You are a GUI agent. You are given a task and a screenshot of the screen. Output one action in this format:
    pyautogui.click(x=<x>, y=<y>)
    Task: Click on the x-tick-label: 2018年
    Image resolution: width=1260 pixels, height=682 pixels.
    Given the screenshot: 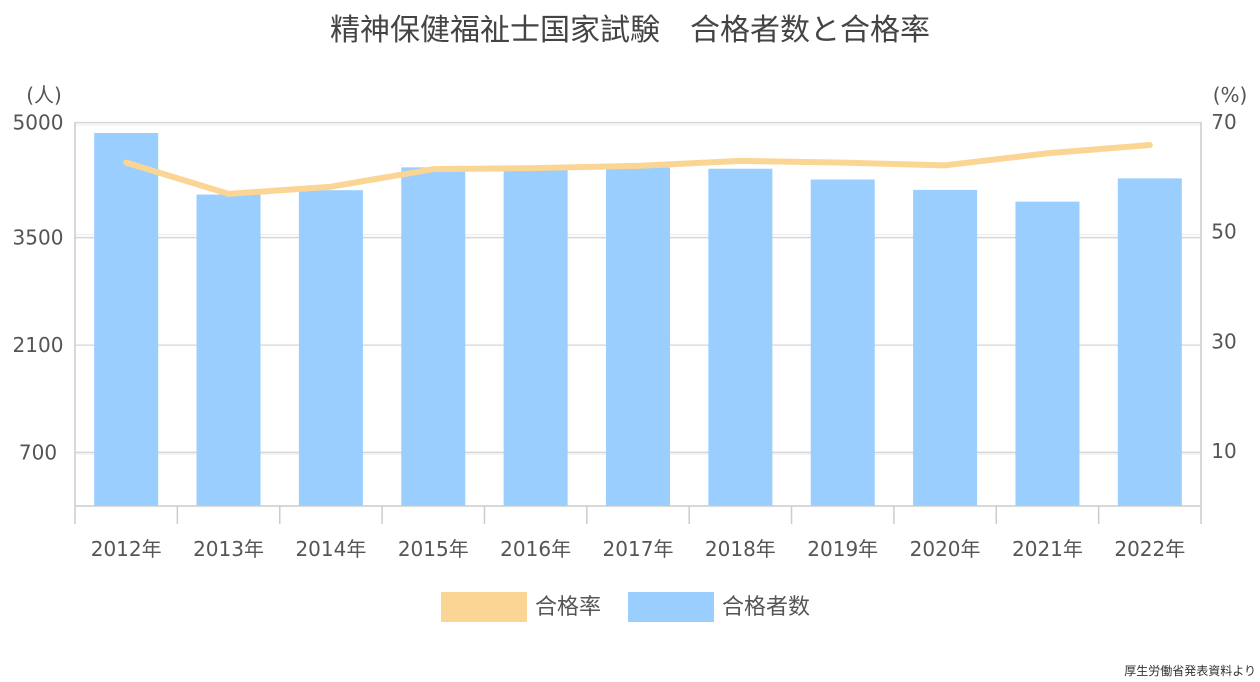 What is the action you would take?
    pyautogui.click(x=740, y=549)
    